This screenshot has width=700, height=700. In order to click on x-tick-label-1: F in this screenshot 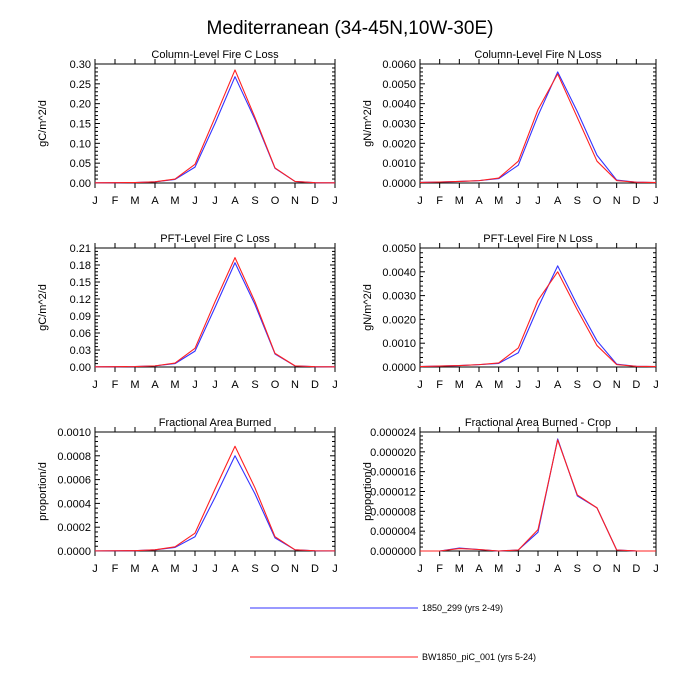, I will do `click(115, 201)`.